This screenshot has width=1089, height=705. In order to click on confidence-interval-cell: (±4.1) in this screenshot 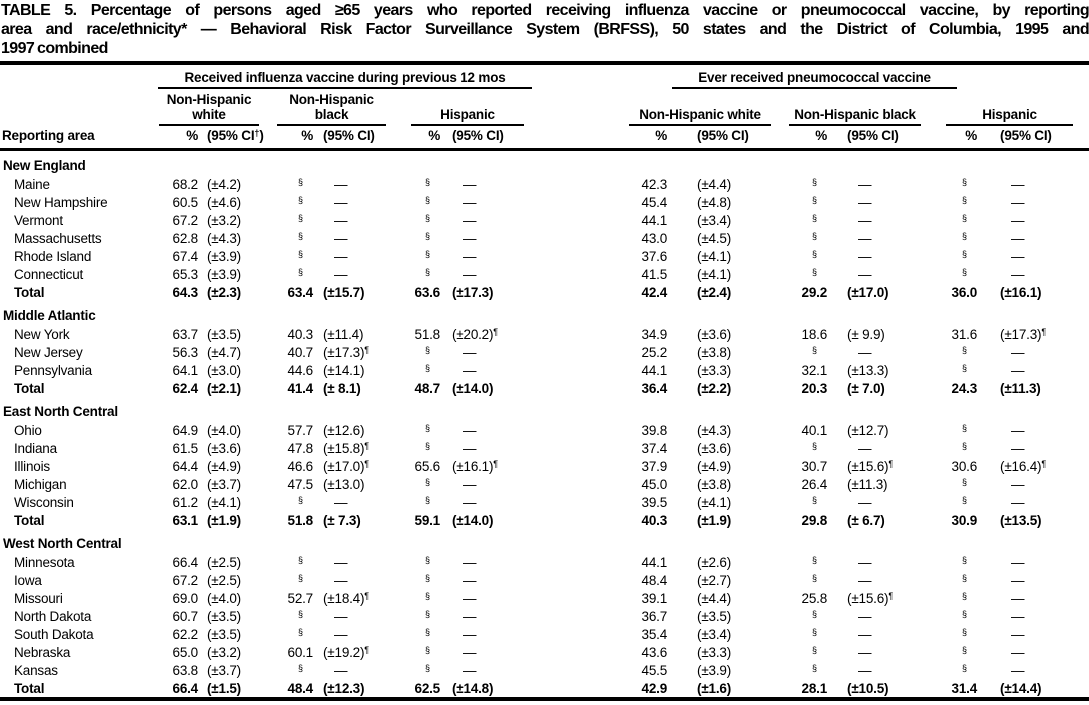, I will do `click(714, 274)`.